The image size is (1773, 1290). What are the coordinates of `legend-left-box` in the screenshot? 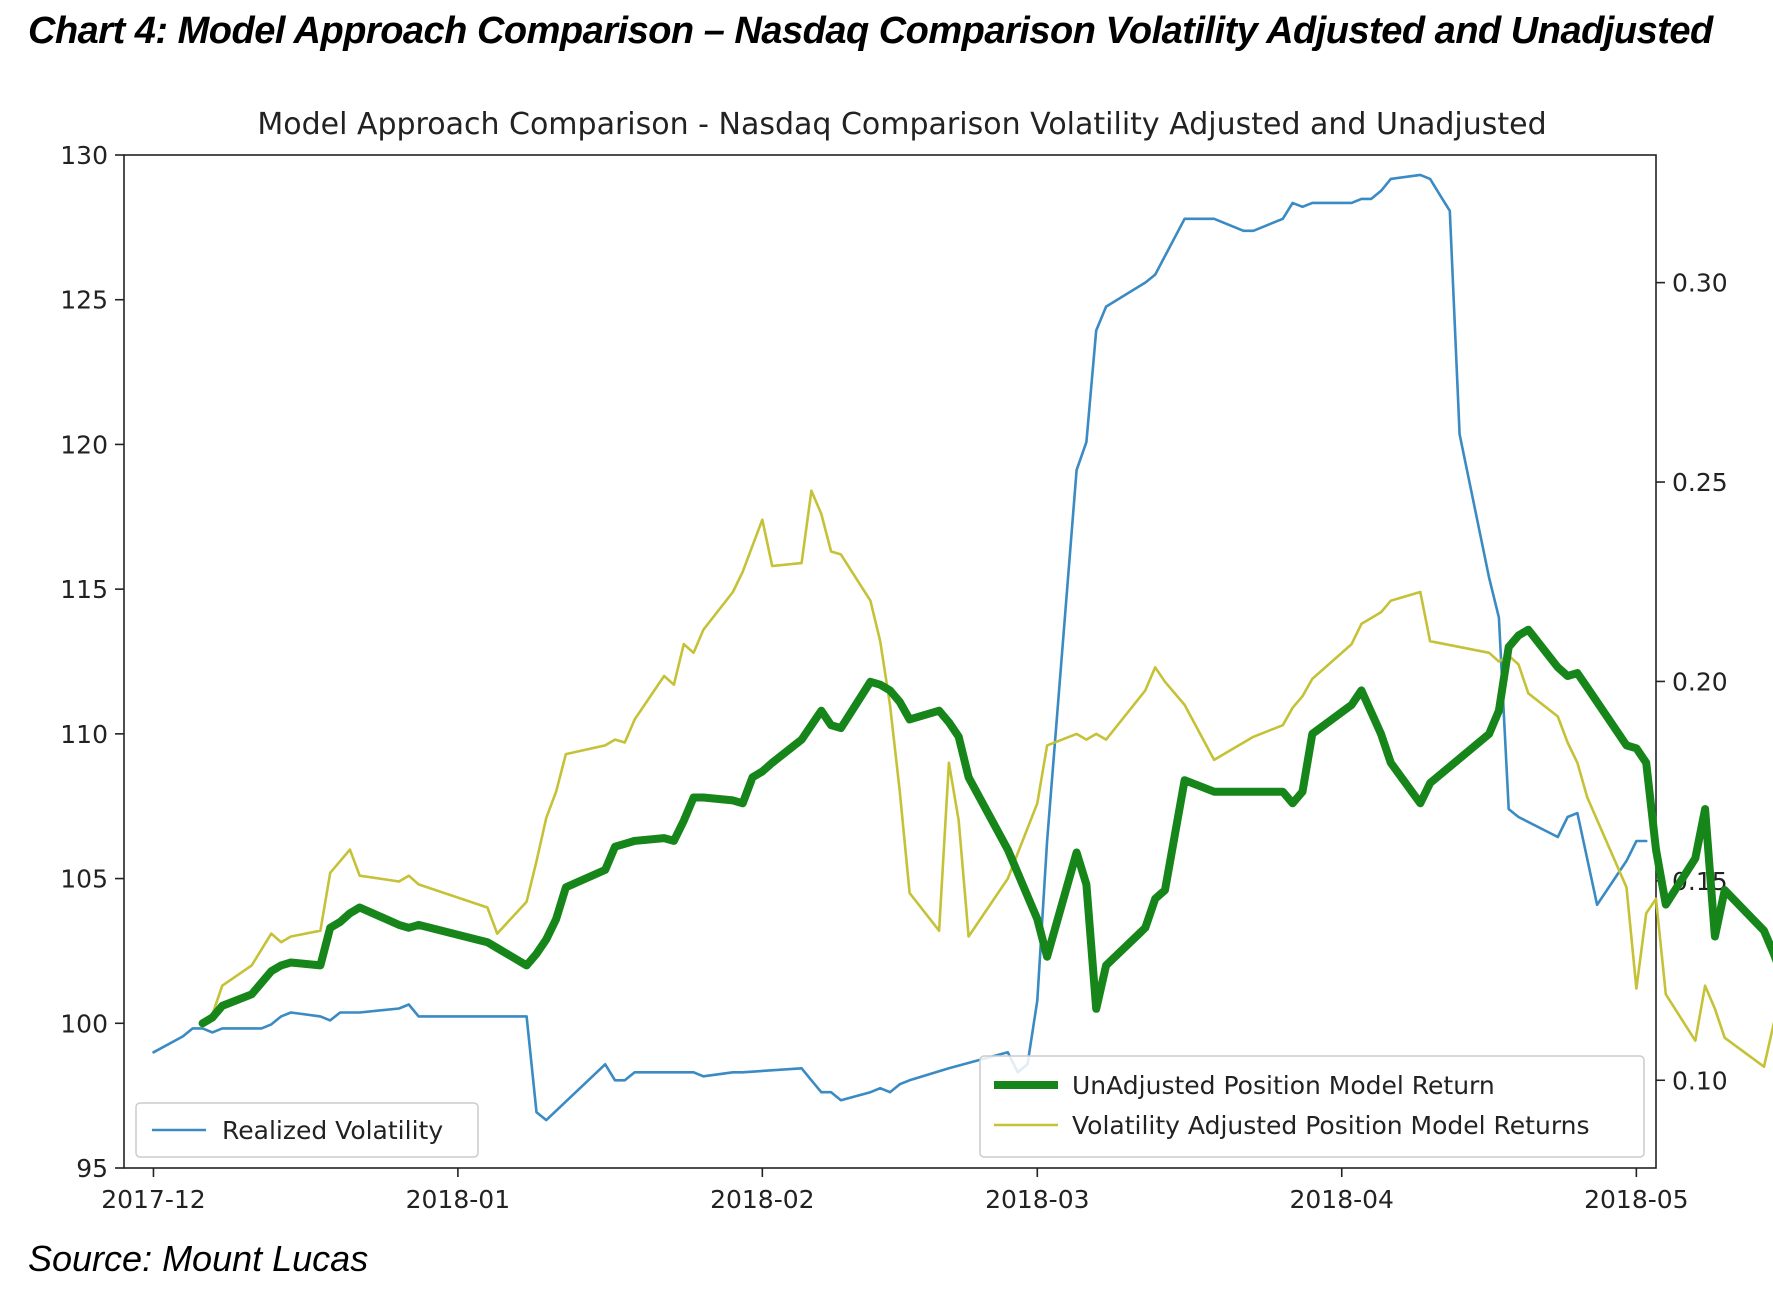 It's located at (307, 1130).